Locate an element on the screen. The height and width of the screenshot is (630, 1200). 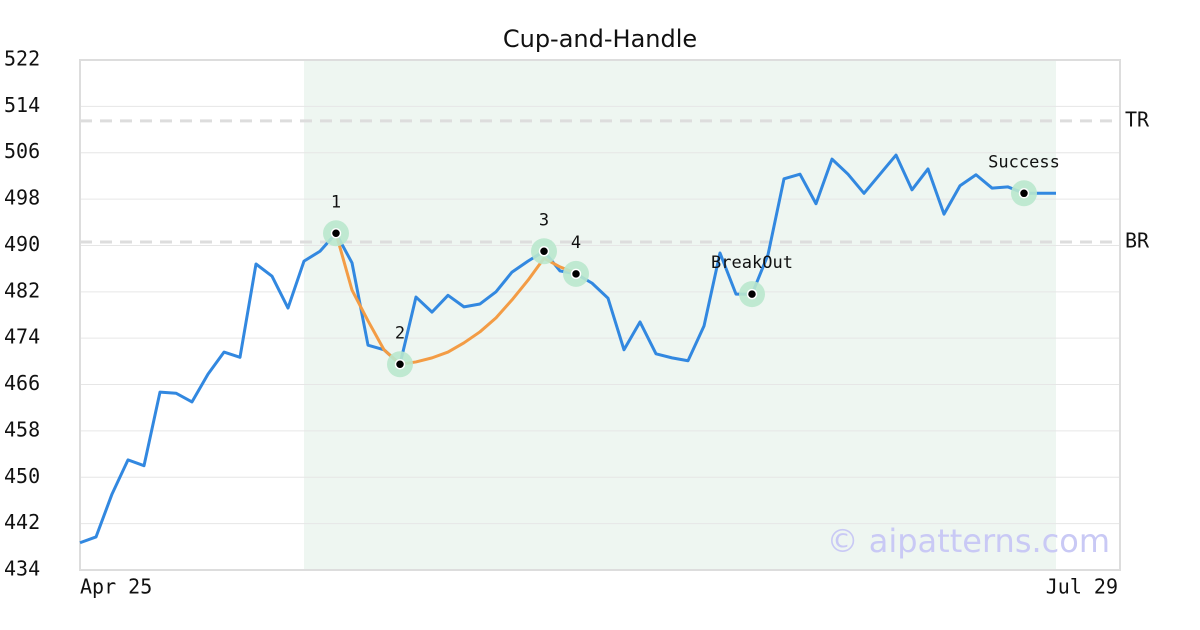
y-tick-label: 482 is located at coordinates (22, 290).